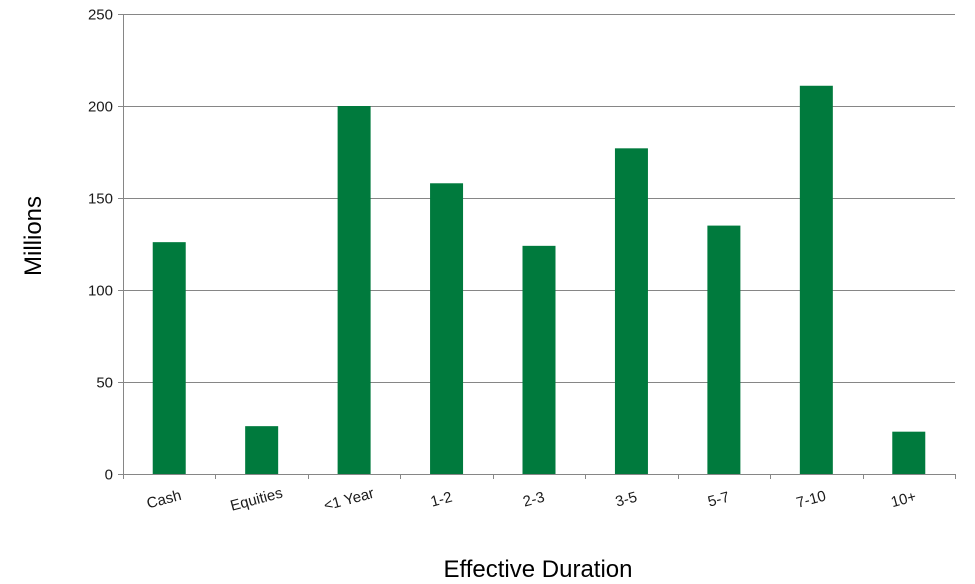 The image size is (975, 584). Describe the element at coordinates (100, 15) in the screenshot. I see `y-tick-label: 250` at that location.